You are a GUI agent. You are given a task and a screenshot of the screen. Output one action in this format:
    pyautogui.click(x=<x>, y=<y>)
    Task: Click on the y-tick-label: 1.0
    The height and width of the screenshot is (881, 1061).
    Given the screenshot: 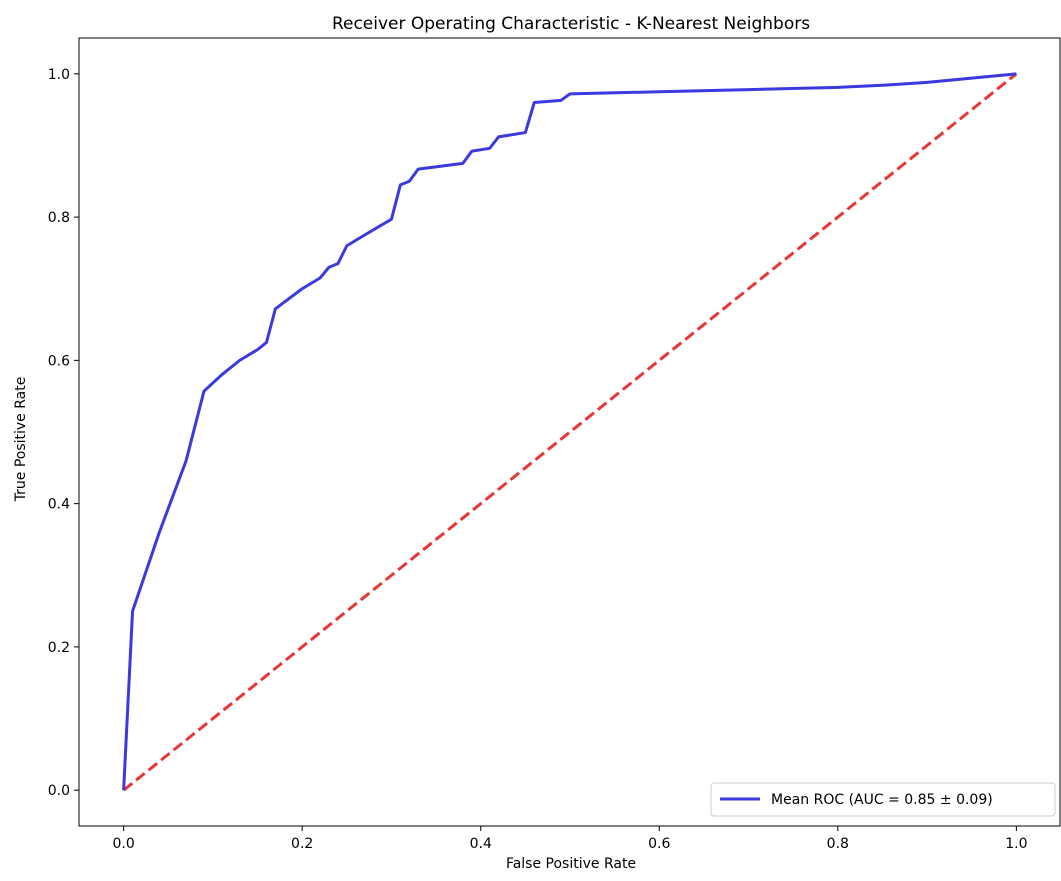 What is the action you would take?
    pyautogui.click(x=59, y=75)
    